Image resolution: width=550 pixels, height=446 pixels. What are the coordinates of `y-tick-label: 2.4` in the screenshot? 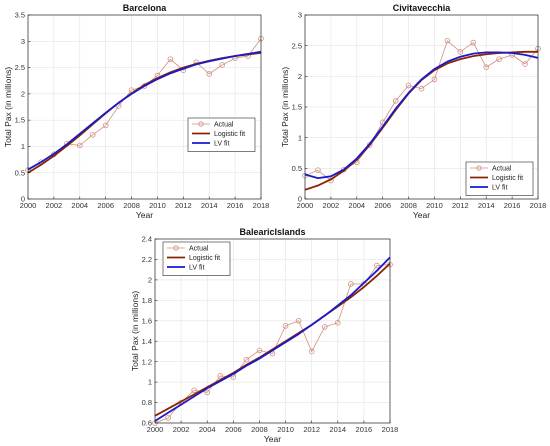 It's located at (147, 239).